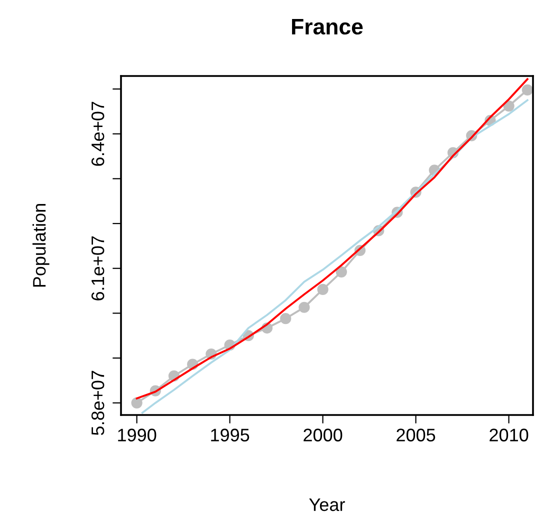  What do you see at coordinates (323, 435) in the screenshot?
I see `x-tick-label: 2000` at bounding box center [323, 435].